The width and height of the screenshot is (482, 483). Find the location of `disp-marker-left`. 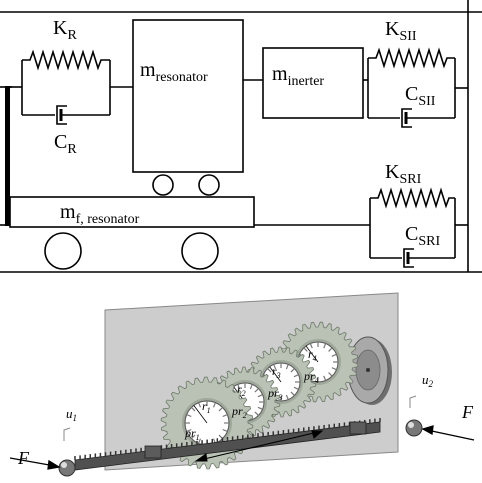

disp-marker-left is located at coordinates (67, 434).